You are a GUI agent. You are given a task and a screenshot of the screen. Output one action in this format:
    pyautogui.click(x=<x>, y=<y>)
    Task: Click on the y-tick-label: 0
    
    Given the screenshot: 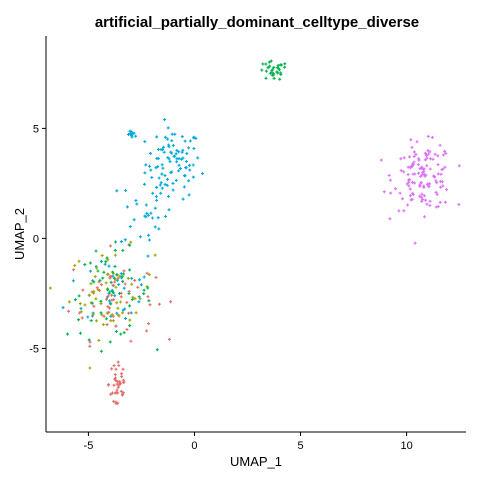 What is the action you would take?
    pyautogui.click(x=36, y=239)
    